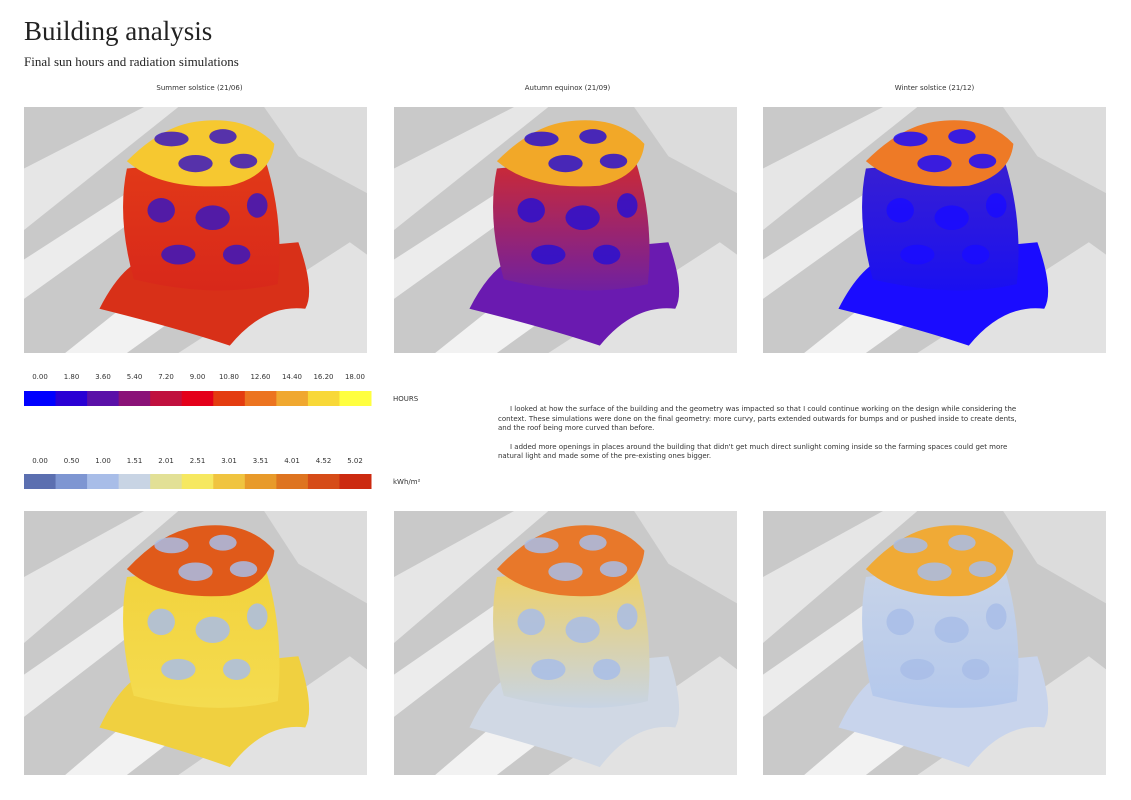 This screenshot has height=800, width=1131. I want to click on legend-label: 5.40, so click(135, 377).